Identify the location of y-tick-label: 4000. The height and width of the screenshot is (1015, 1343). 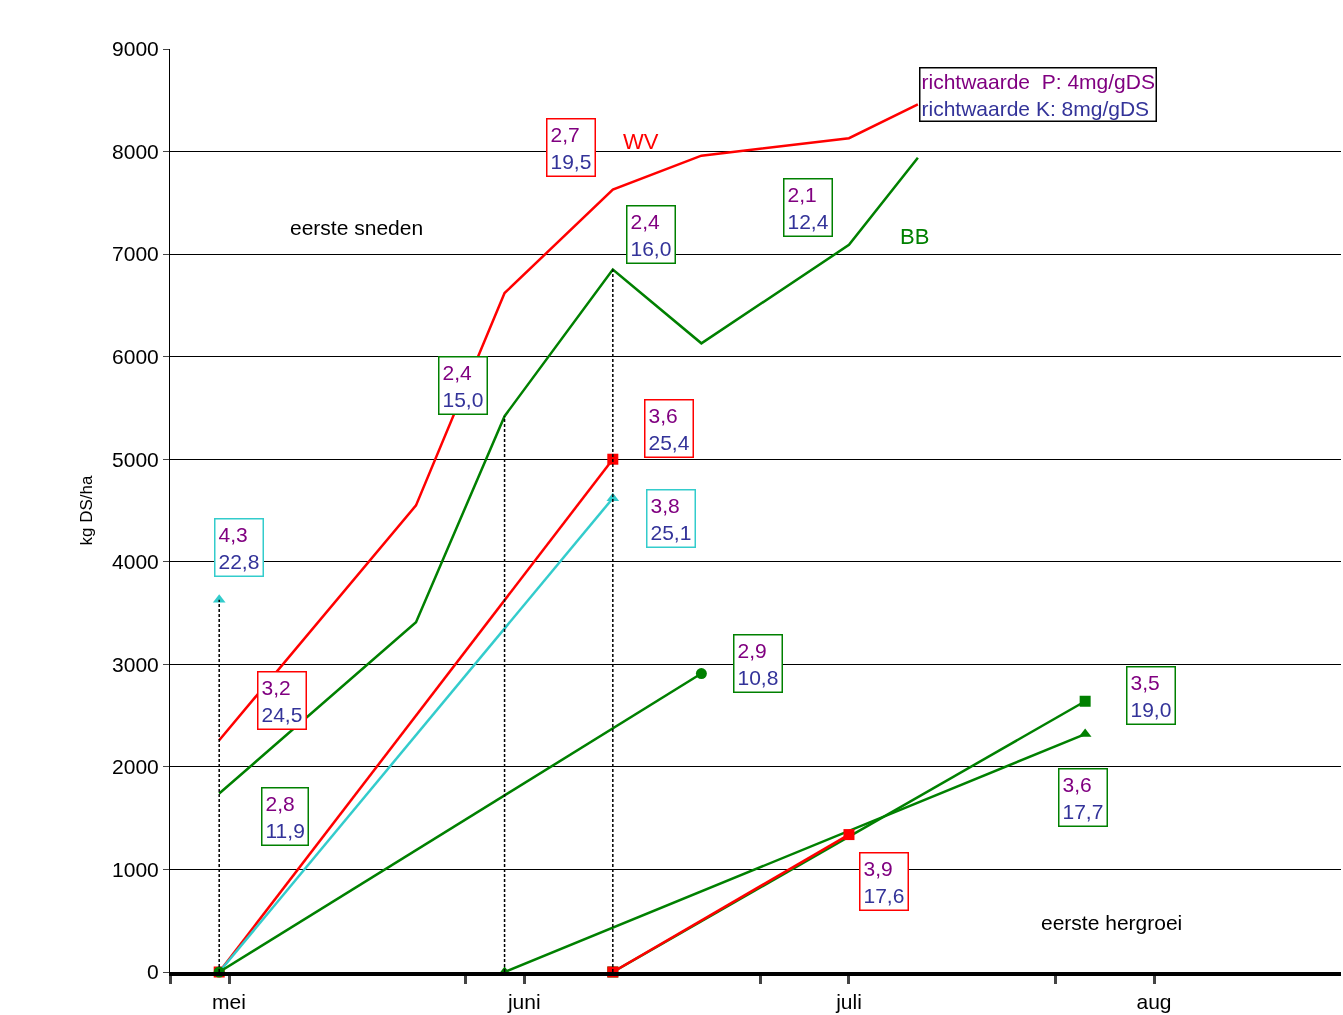
(135, 562).